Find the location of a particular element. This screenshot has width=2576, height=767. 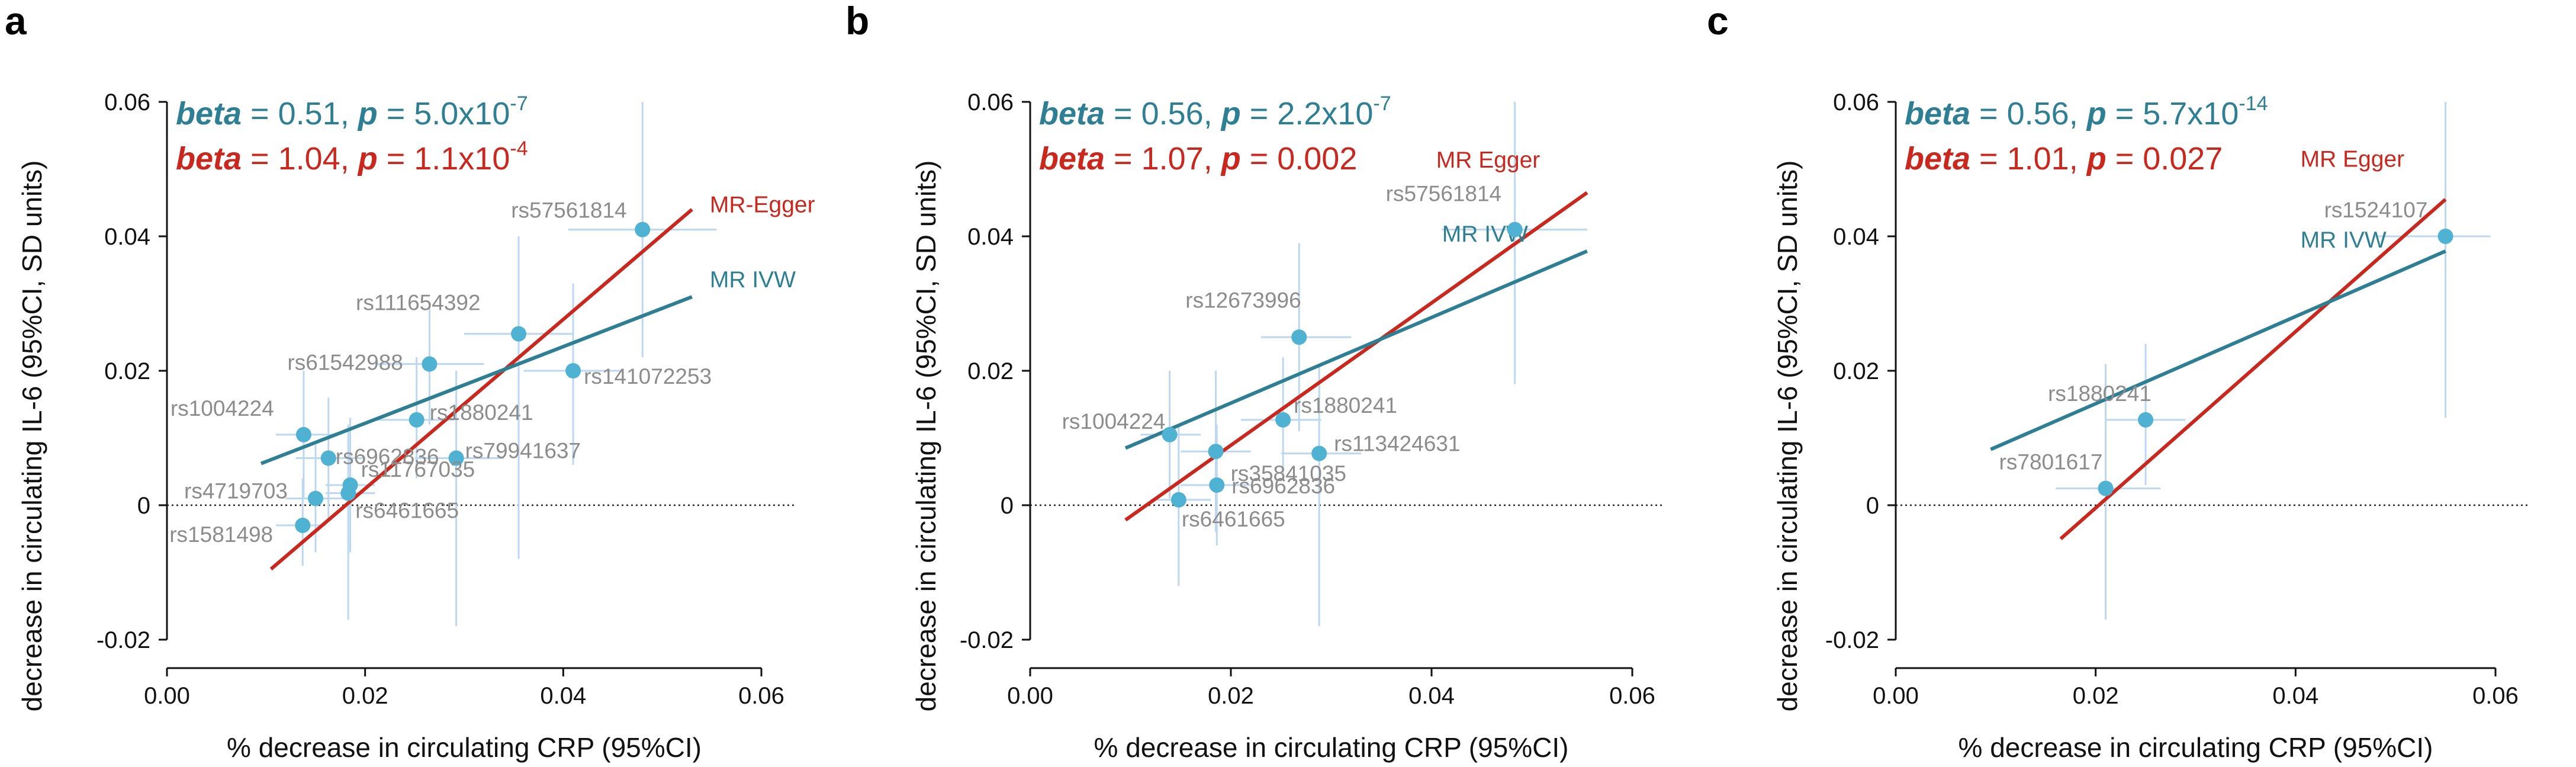

stat-egger: beta = 1.07, p = 0.002 is located at coordinates (1198, 158).